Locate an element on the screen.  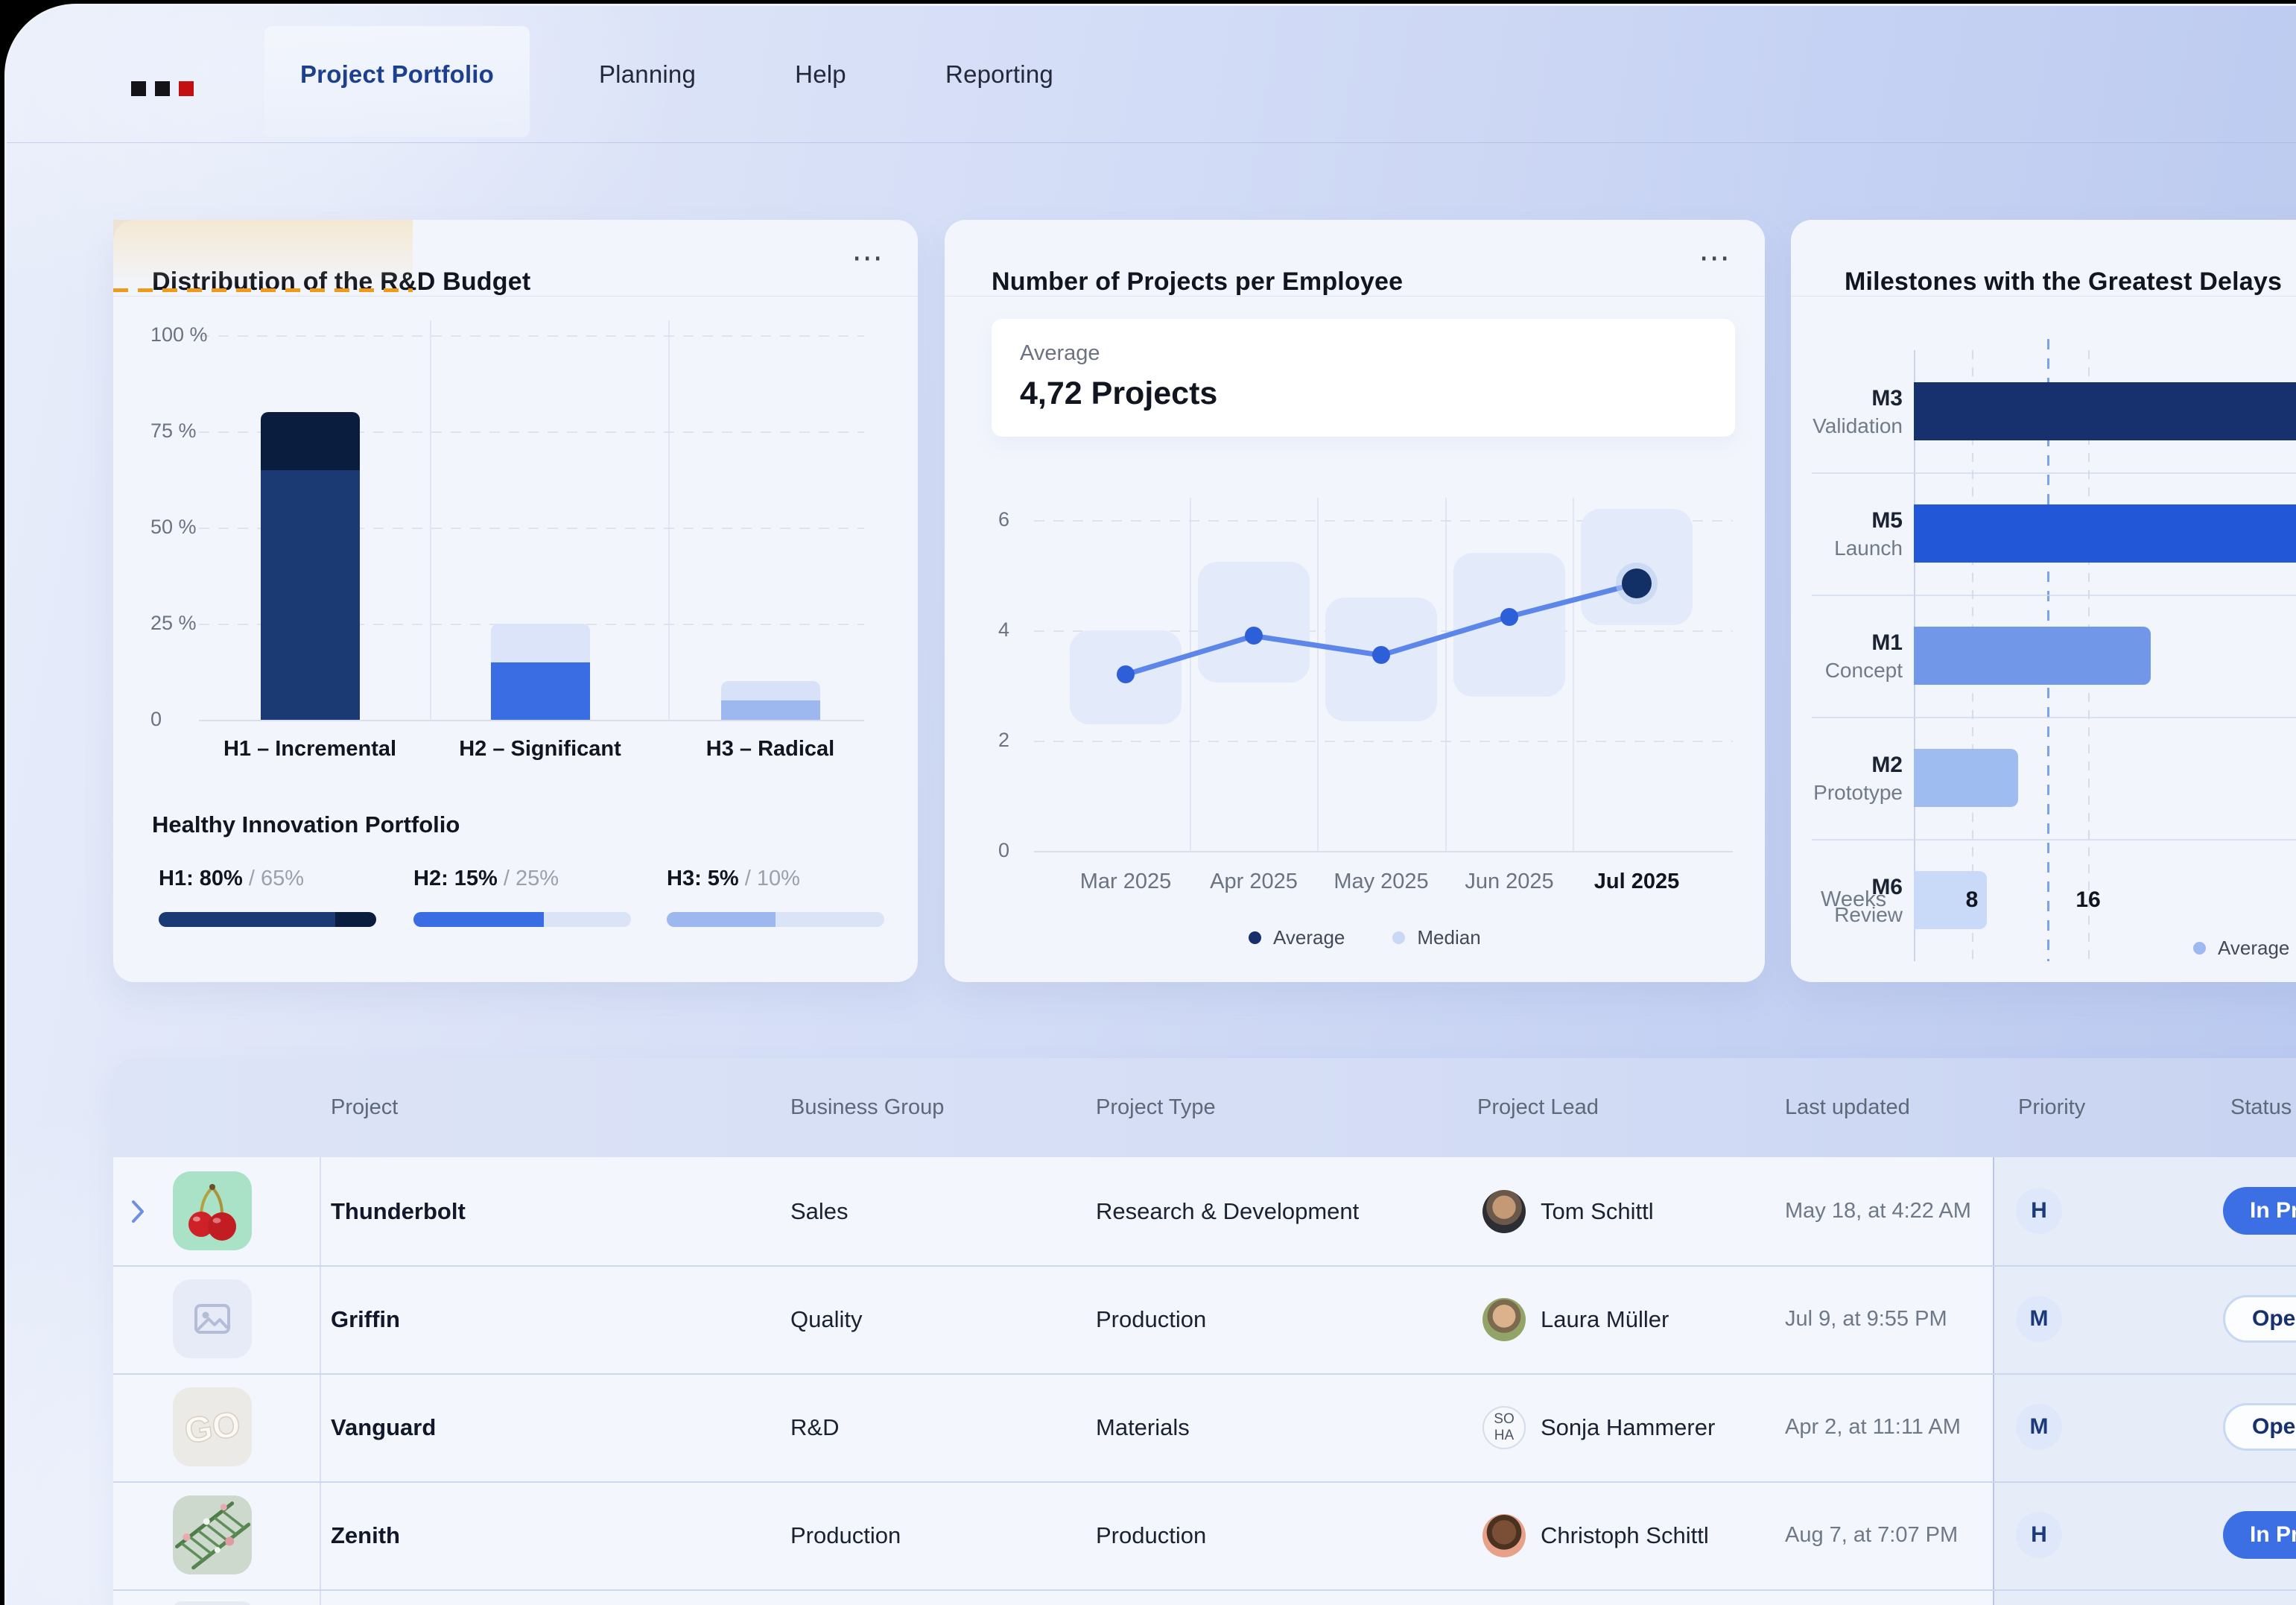
cell-project-lead: Christoph Schittl is located at coordinates (1595, 1535).